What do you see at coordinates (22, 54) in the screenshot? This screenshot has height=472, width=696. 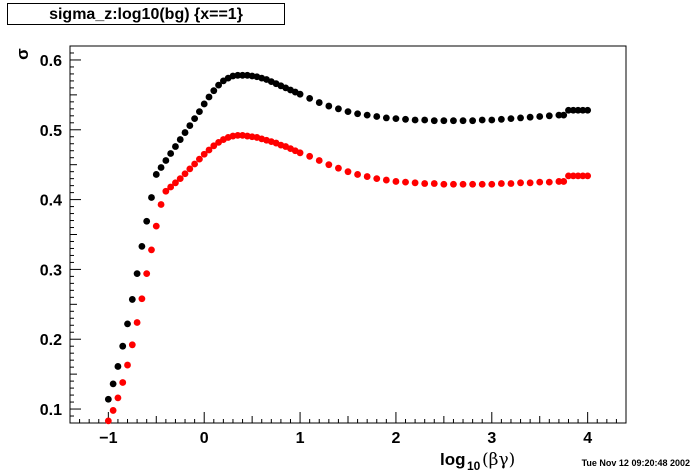 I see `y-axis-title: σ` at bounding box center [22, 54].